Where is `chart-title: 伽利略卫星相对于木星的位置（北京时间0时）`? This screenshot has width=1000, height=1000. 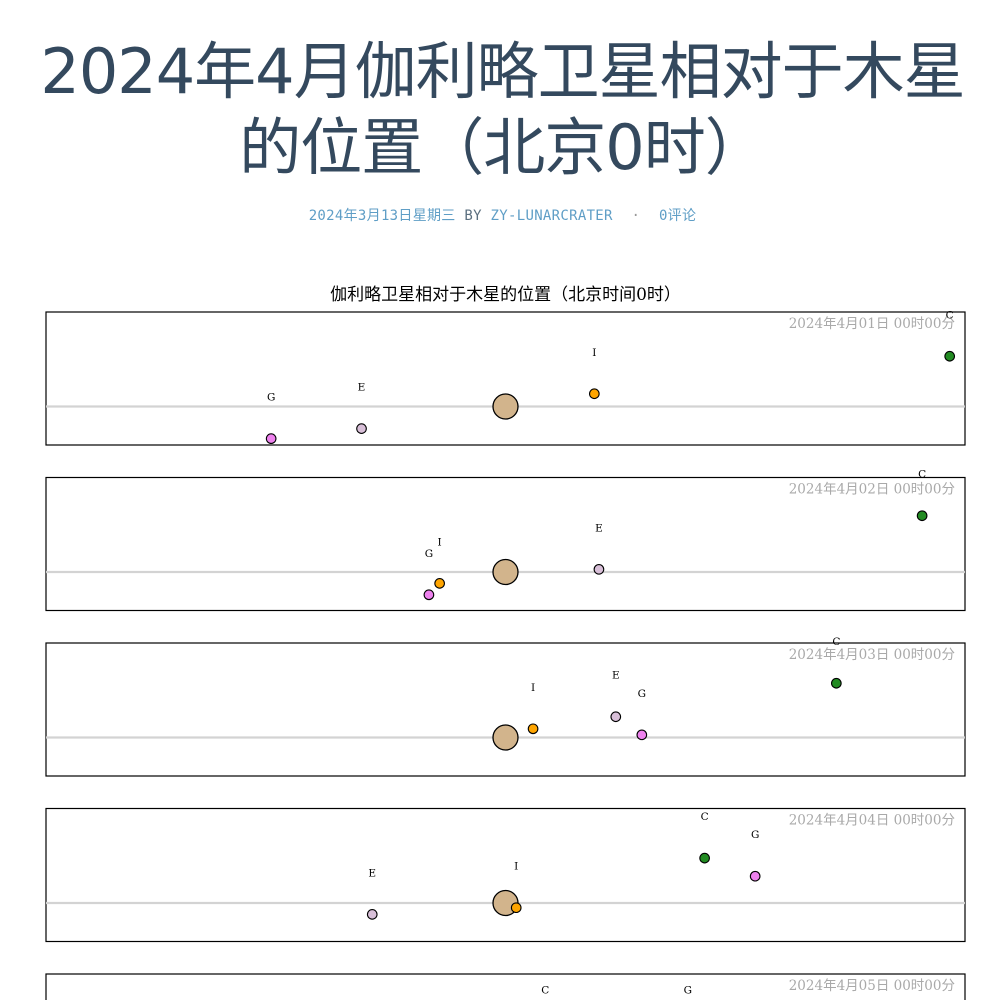
chart-title: 伽利略卫星相对于木星的位置（北京时间0时） is located at coordinates (505, 295).